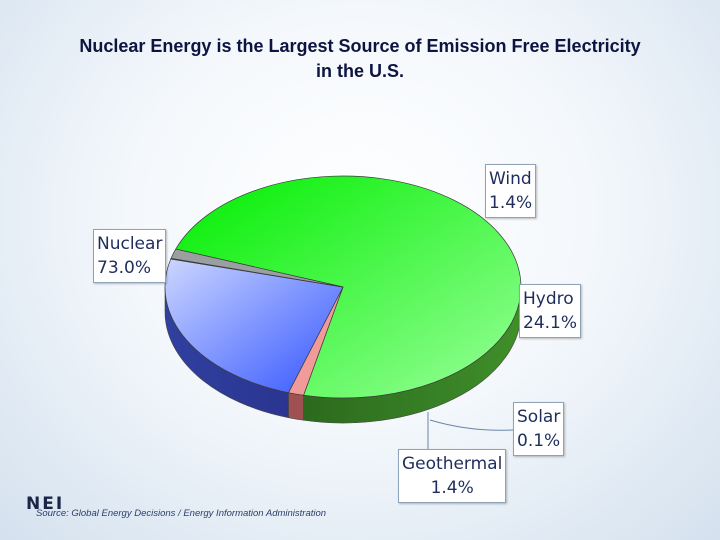  Describe the element at coordinates (124, 268) in the screenshot. I see `label-nuclear-value: 73.0%` at that location.